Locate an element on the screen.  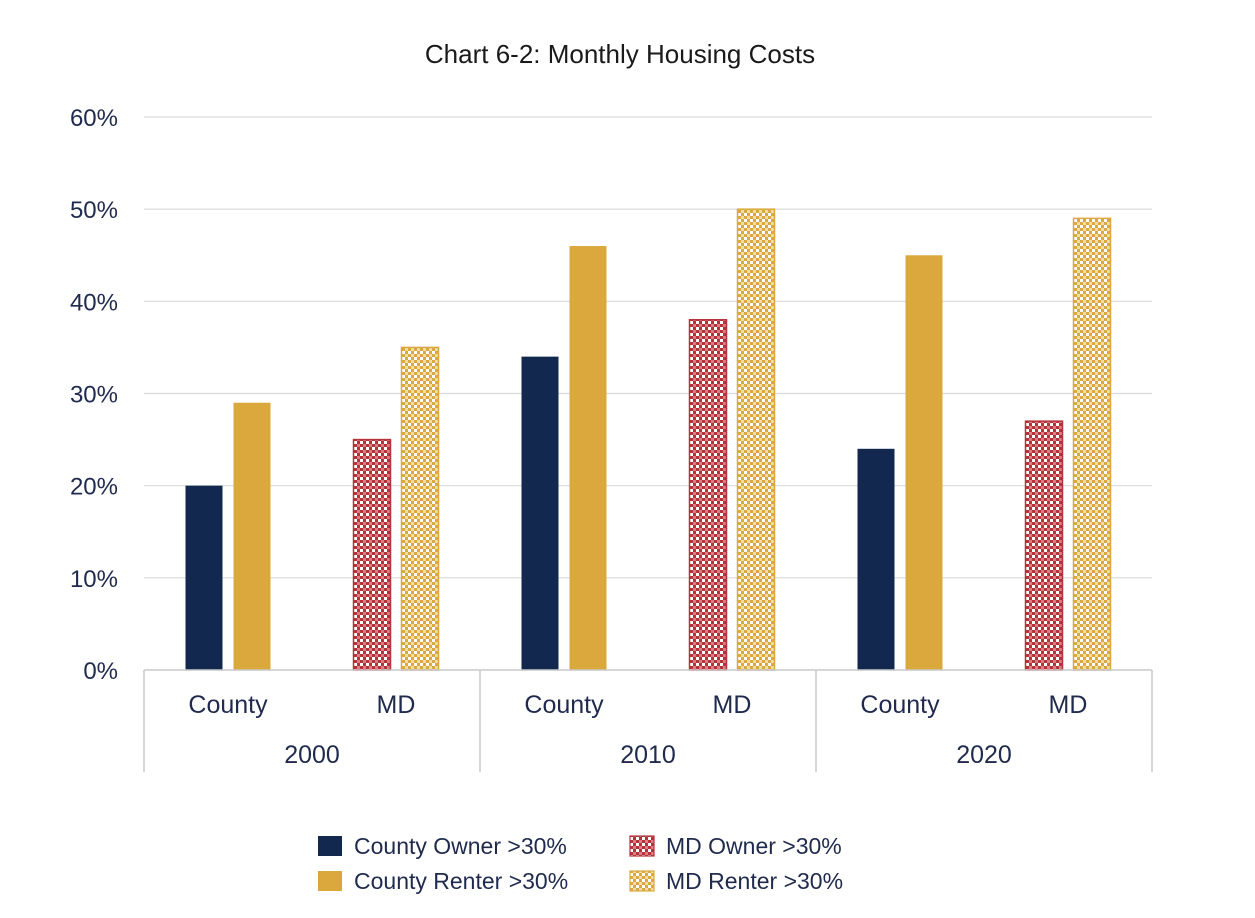
y-tick-label: 10% is located at coordinates (94, 579).